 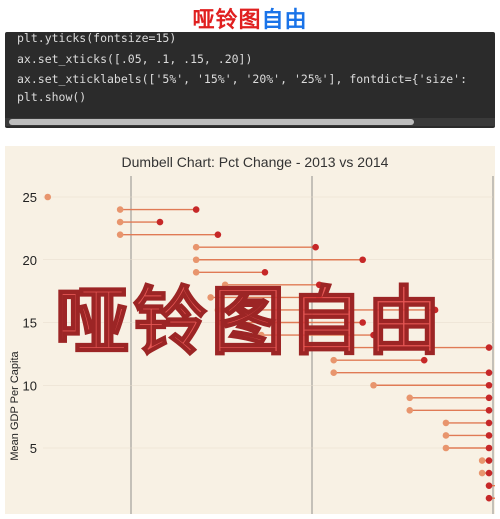 What do you see at coordinates (52, 97) in the screenshot?
I see `code-line: plt.show()` at bounding box center [52, 97].